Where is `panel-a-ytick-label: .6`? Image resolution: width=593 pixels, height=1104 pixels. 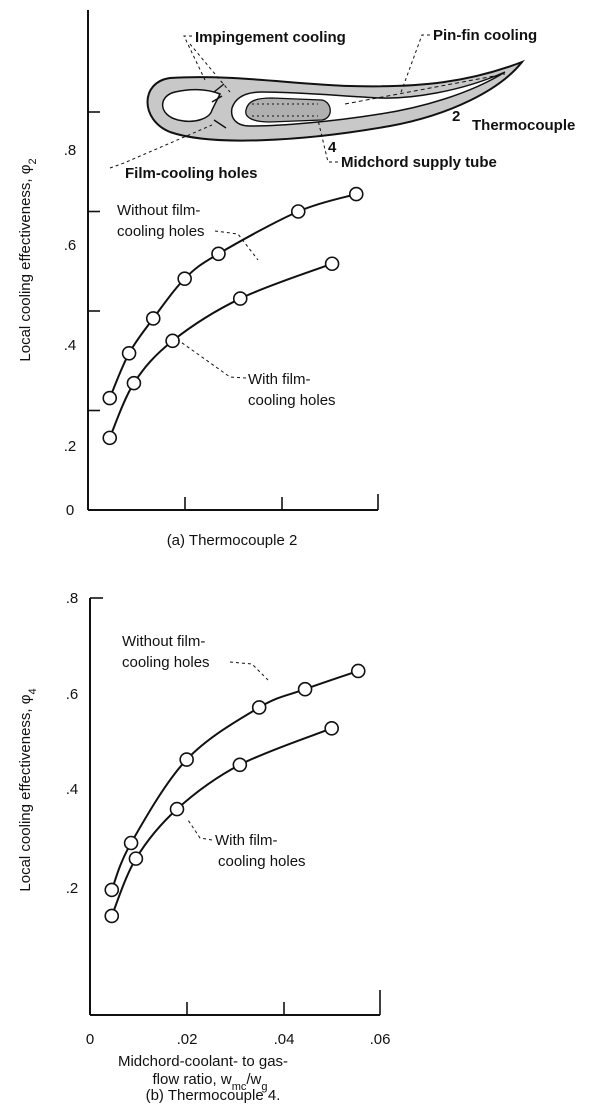 panel-a-ytick-label: .6 is located at coordinates (70, 245).